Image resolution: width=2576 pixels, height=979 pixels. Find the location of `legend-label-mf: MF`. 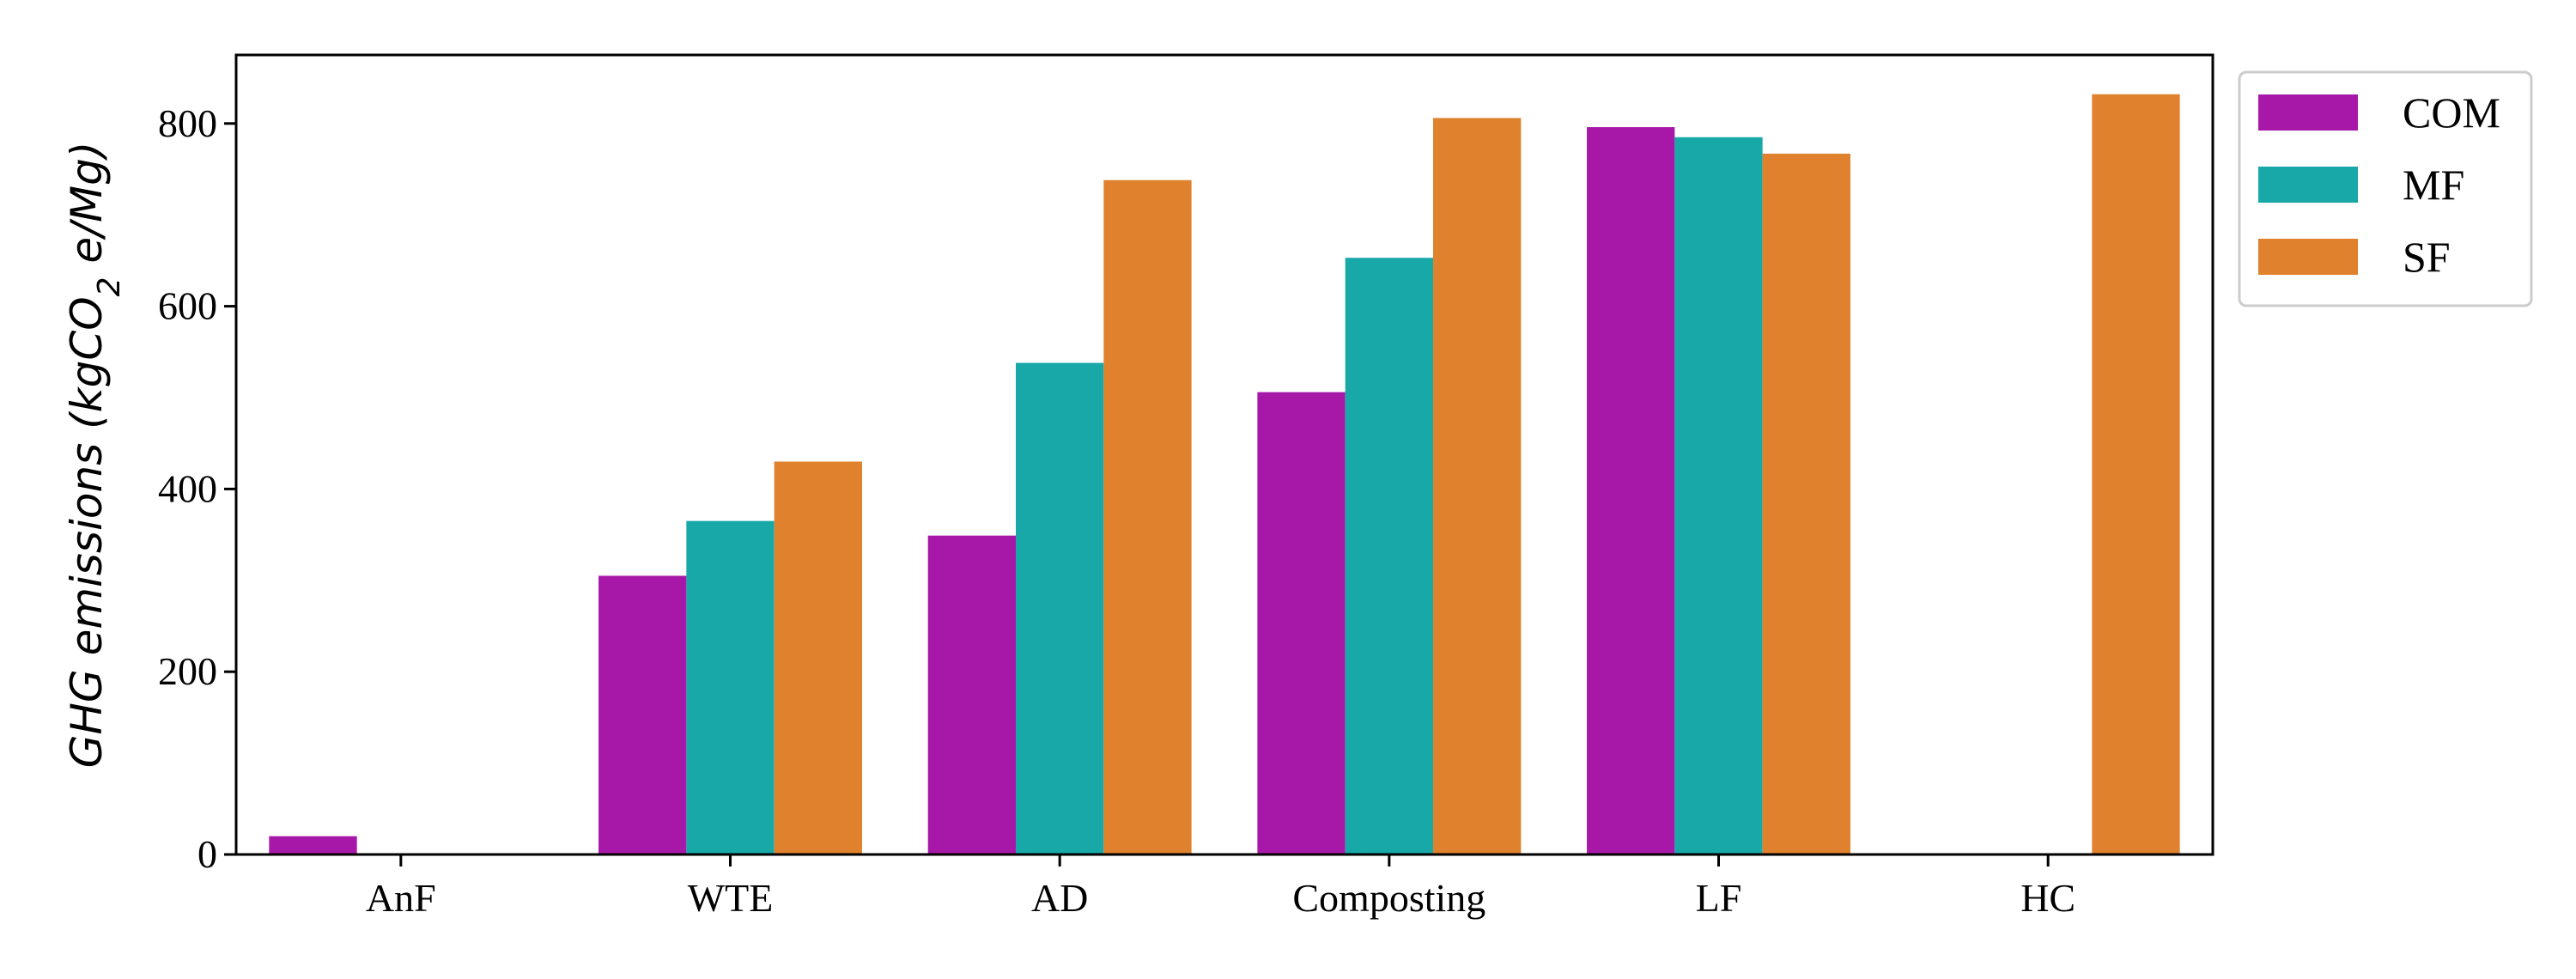

legend-label-mf: MF is located at coordinates (2434, 185).